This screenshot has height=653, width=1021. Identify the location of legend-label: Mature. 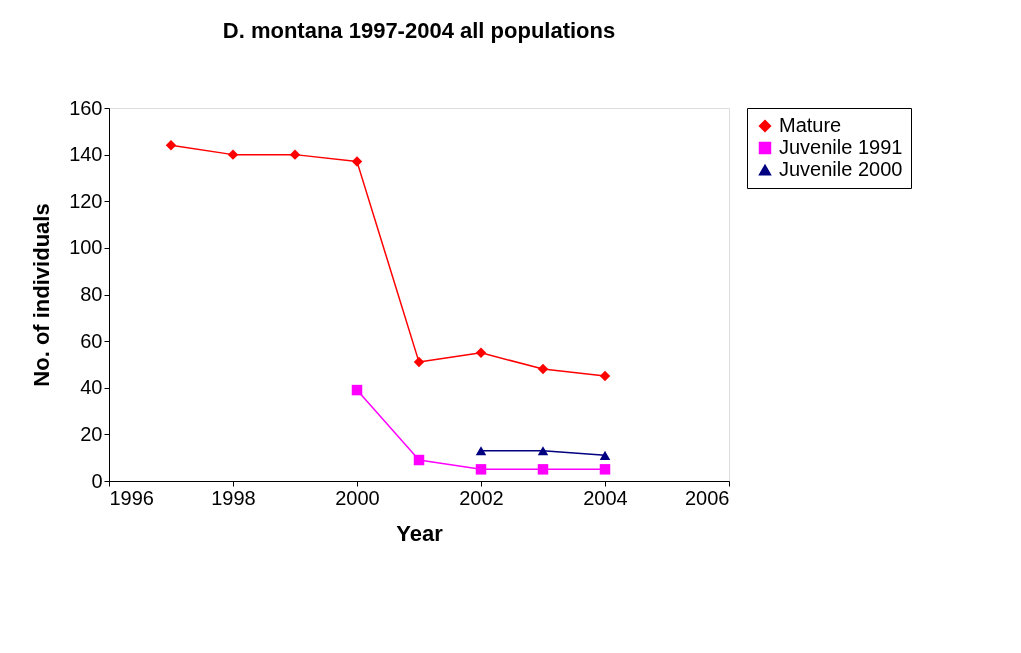
(810, 125).